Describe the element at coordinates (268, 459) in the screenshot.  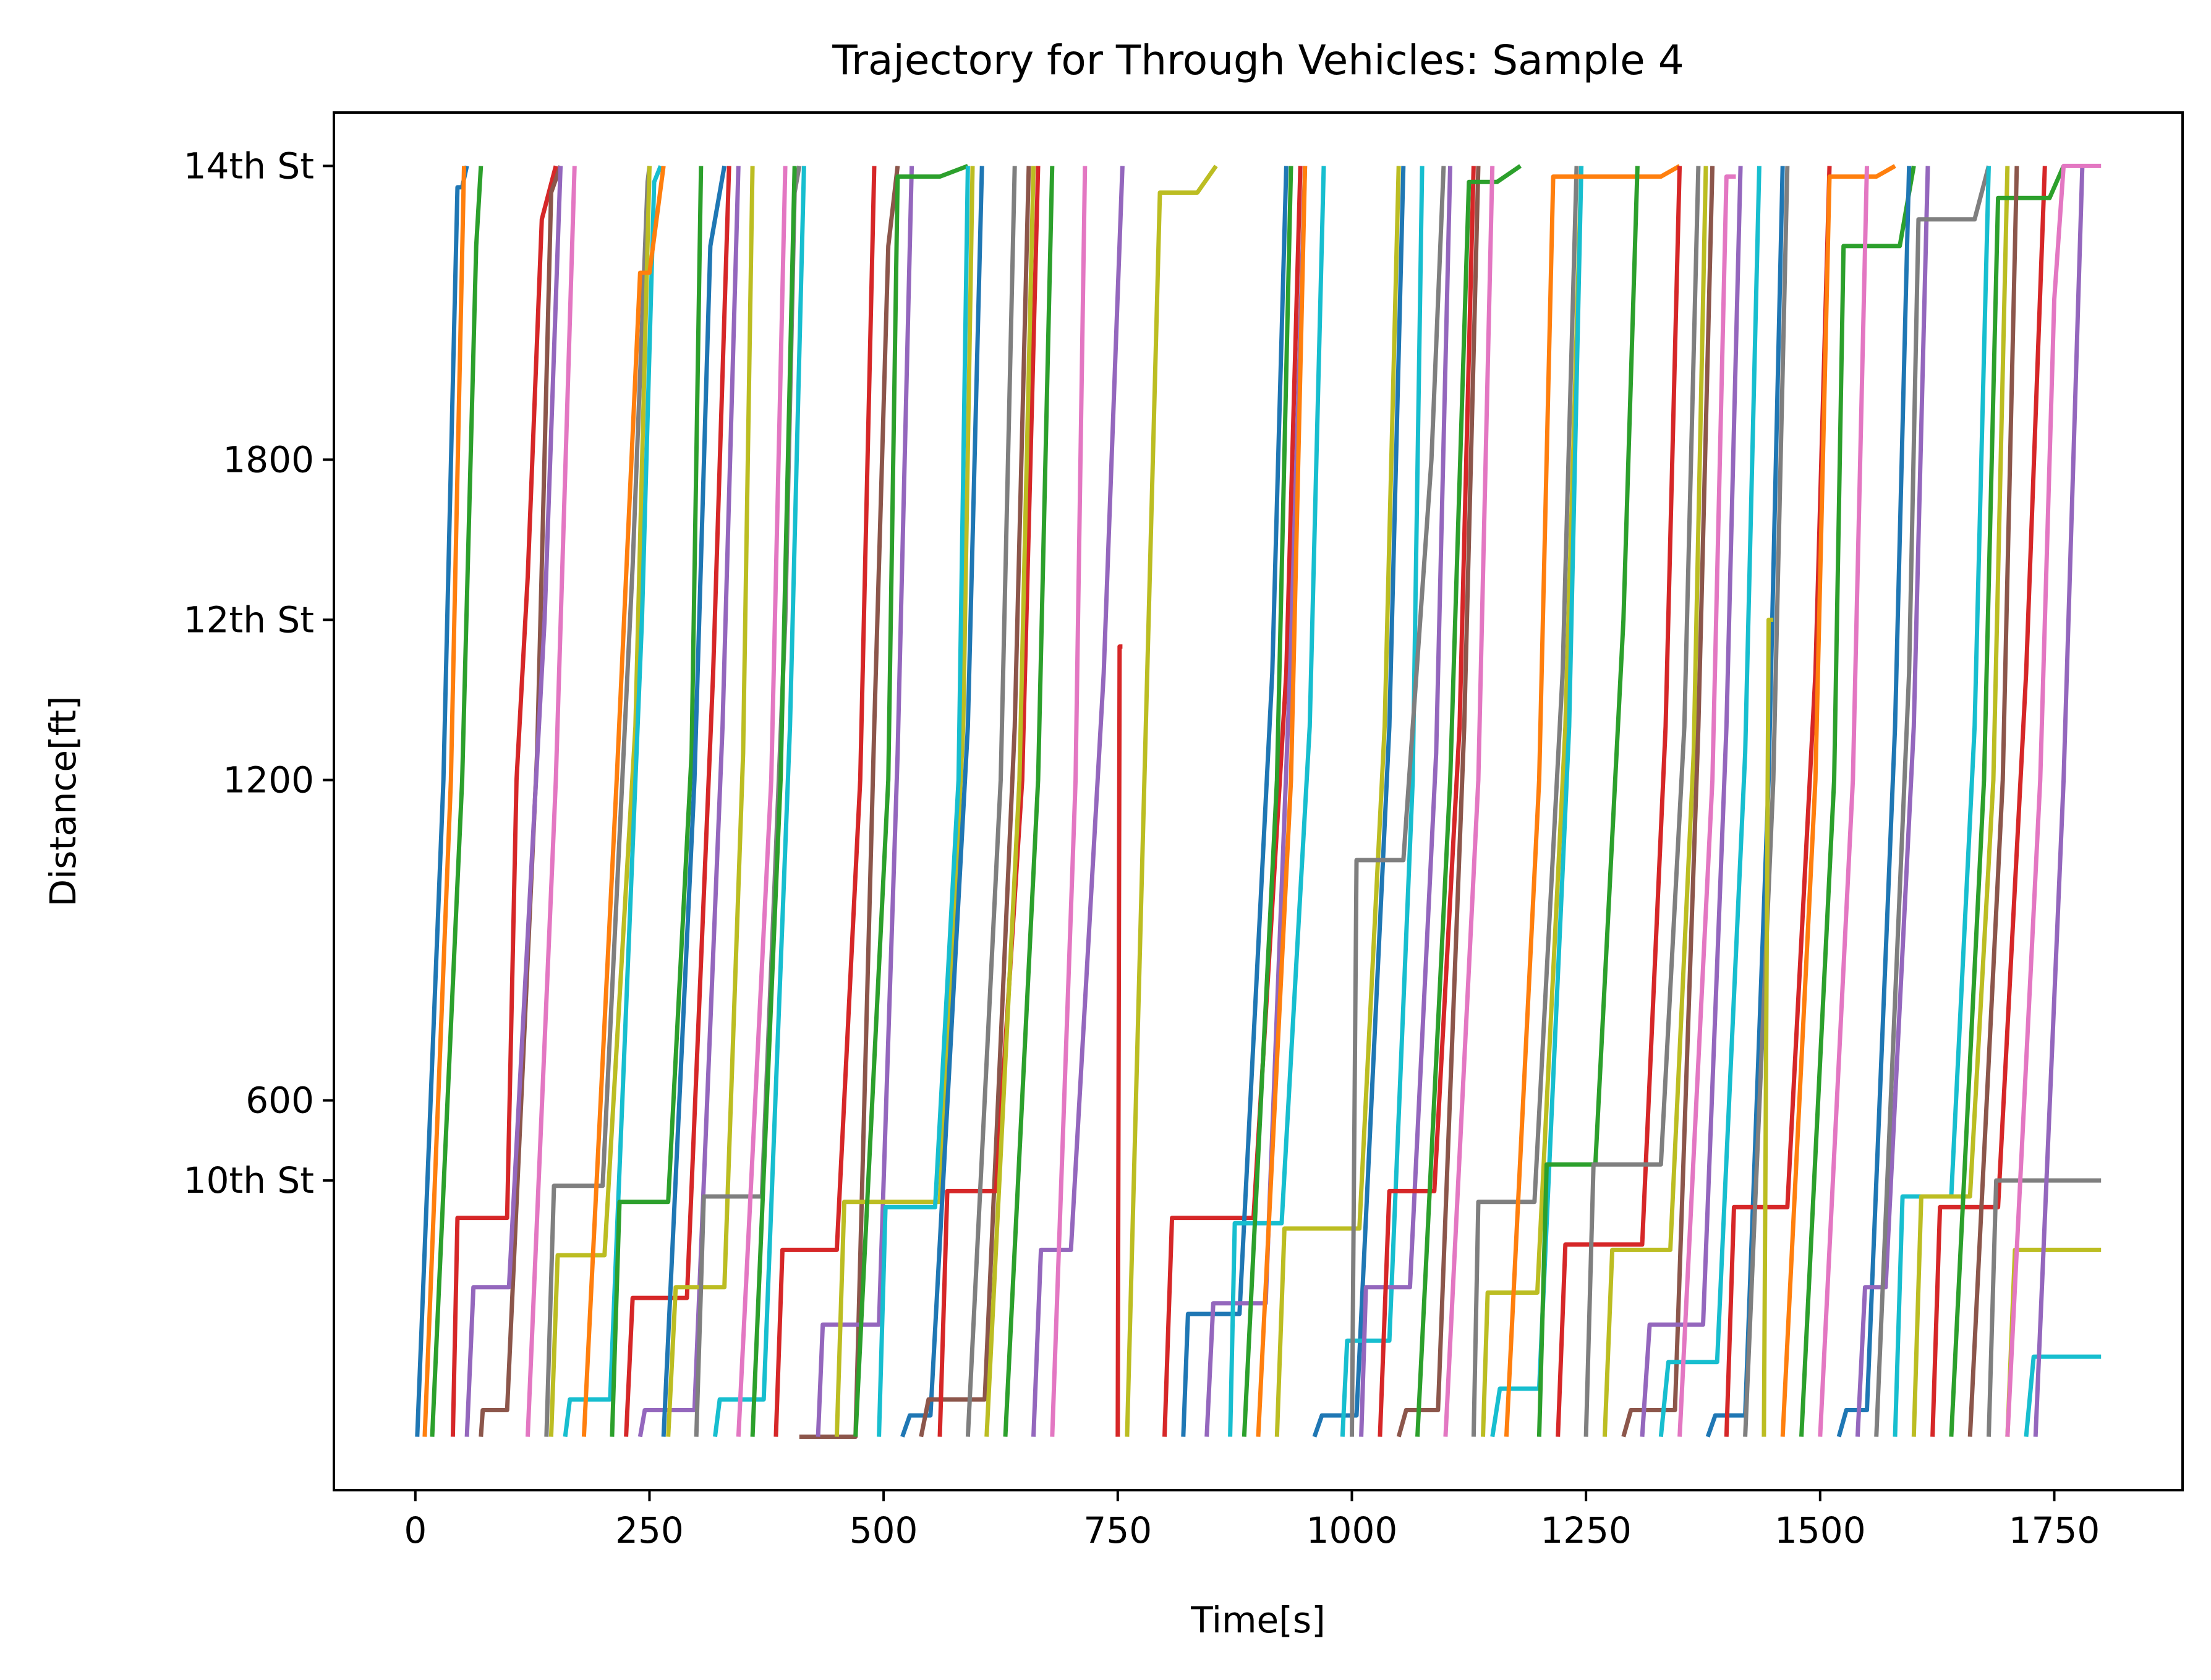
I see `y-tick-label: 1800` at that location.